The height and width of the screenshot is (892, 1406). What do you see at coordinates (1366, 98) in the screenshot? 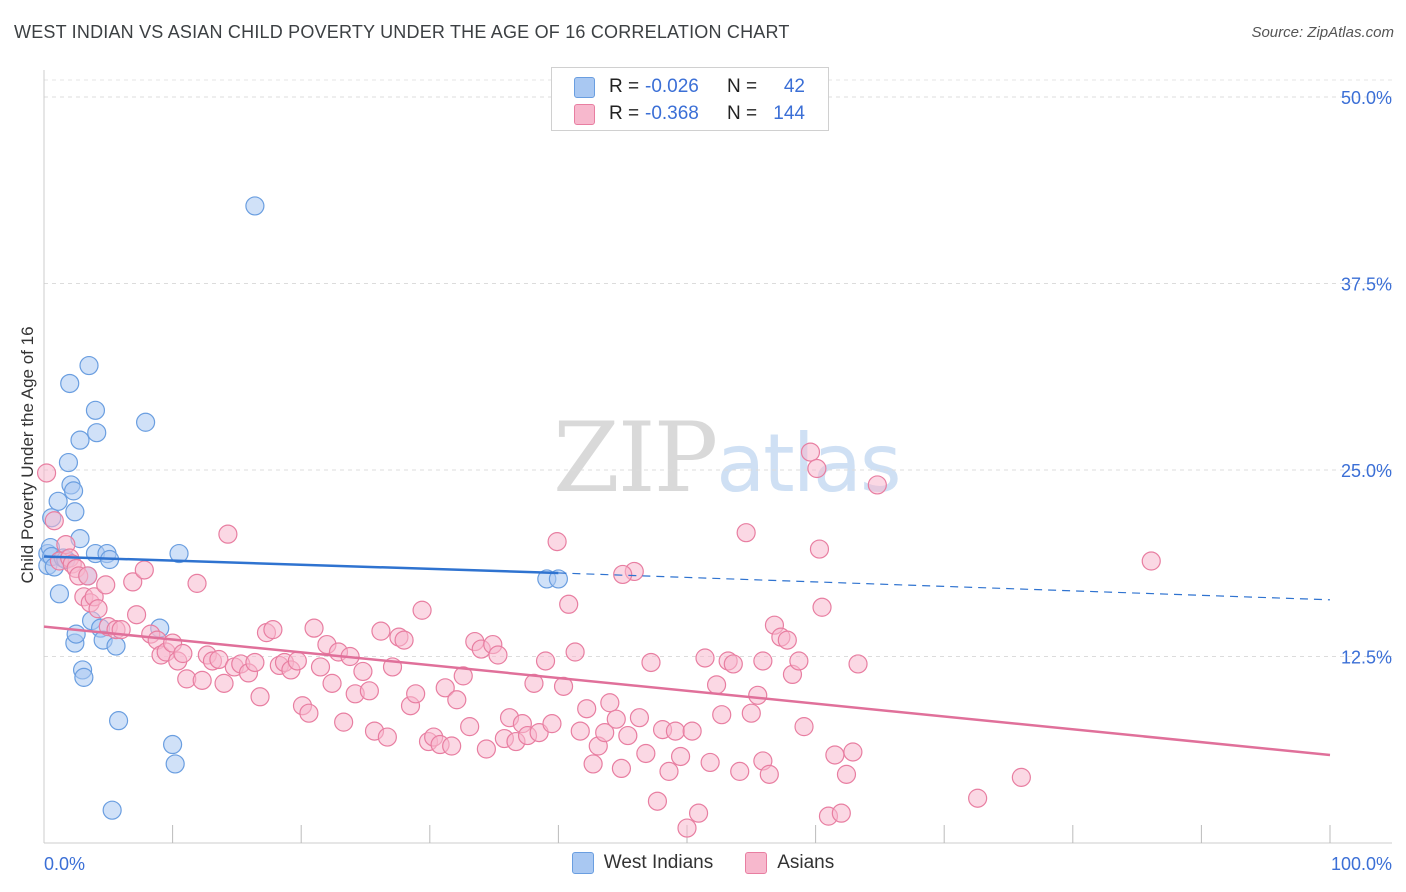
I see `y-tick-label: 50.0%` at bounding box center [1366, 98].